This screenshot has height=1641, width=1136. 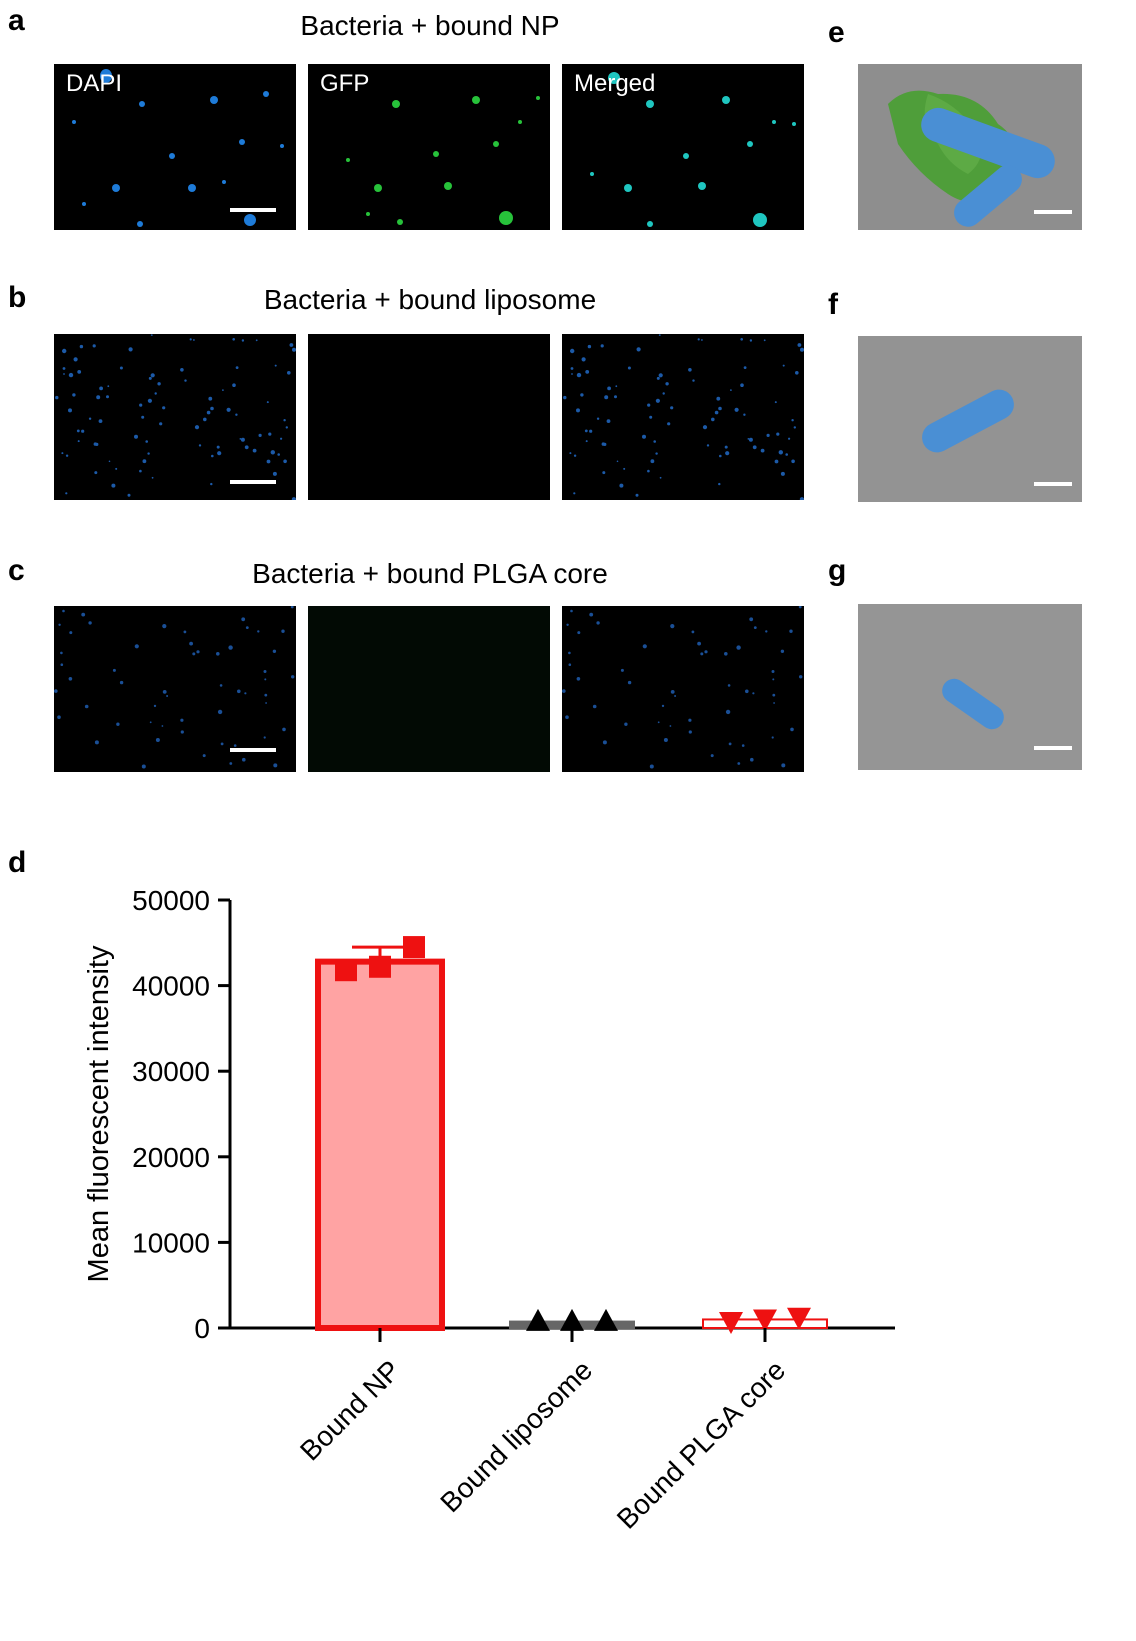 I want to click on micrograph-b-gfp, so click(x=429, y=417).